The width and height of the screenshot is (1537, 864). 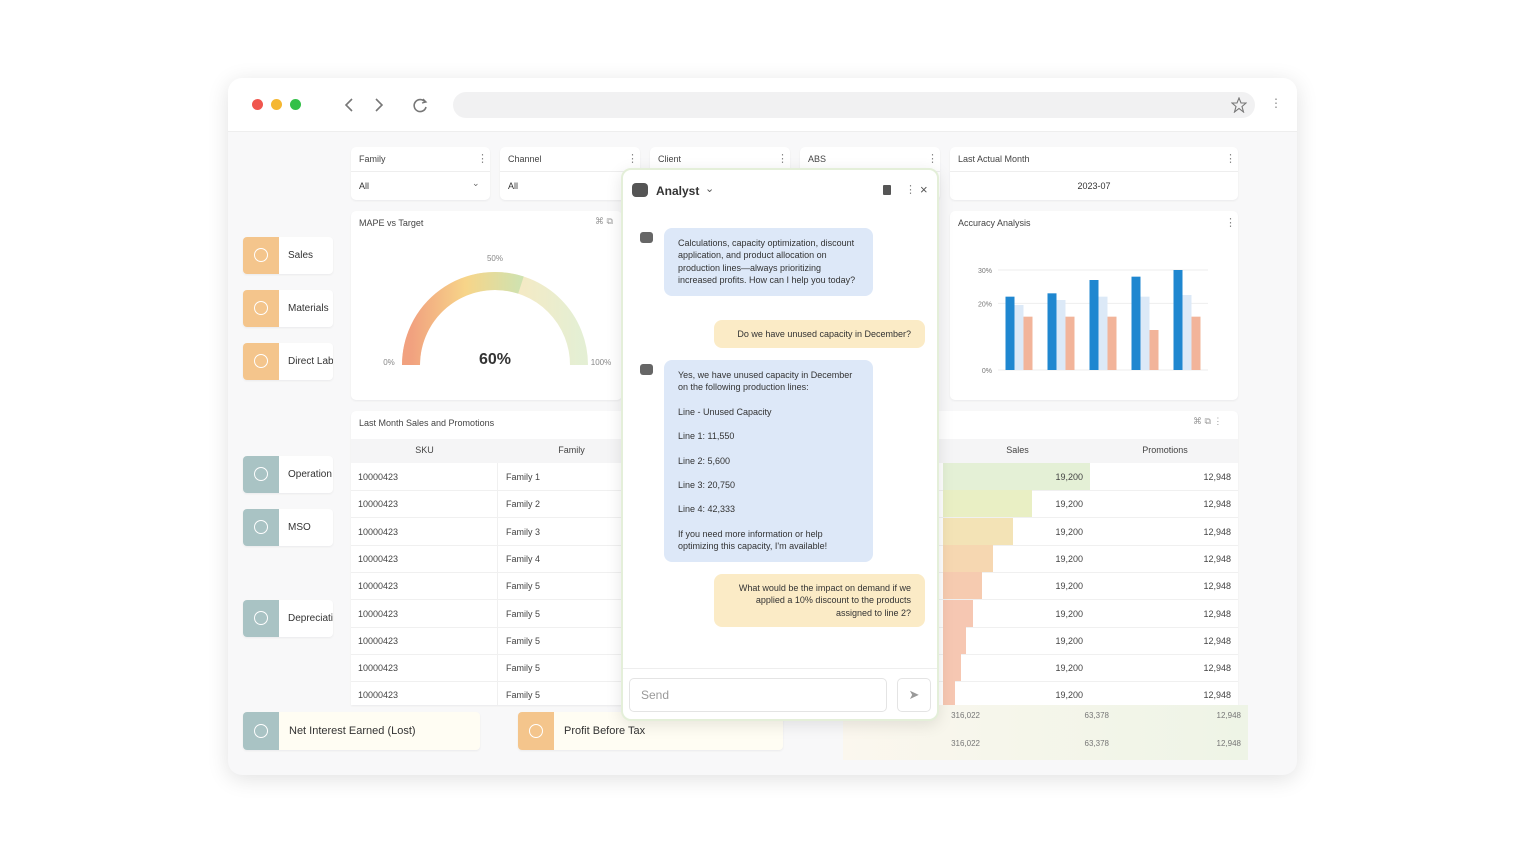 I want to click on filter-card: Last Actual Month ⋮ 2023-07, so click(x=1094, y=173).